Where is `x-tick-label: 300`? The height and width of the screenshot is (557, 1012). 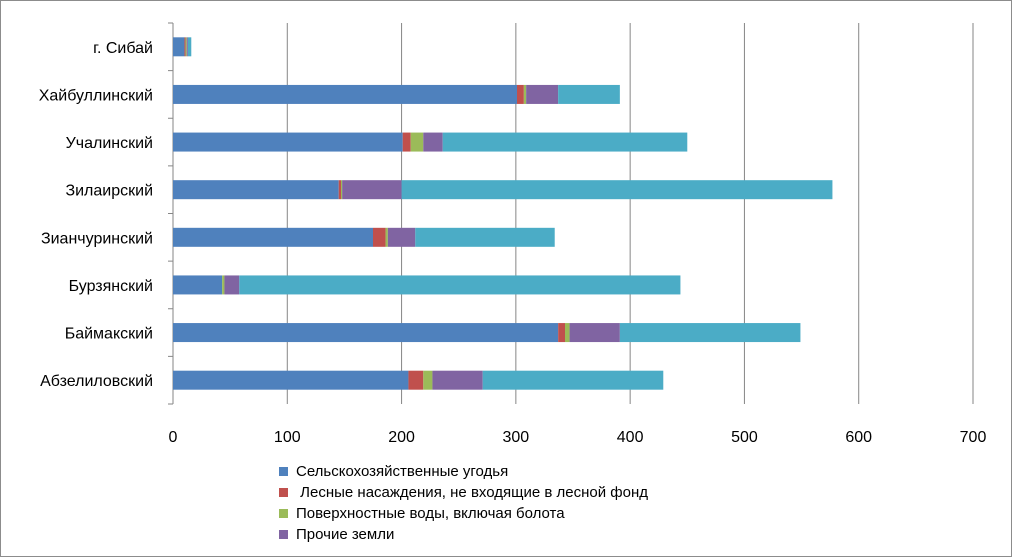
x-tick-label: 300 is located at coordinates (516, 437).